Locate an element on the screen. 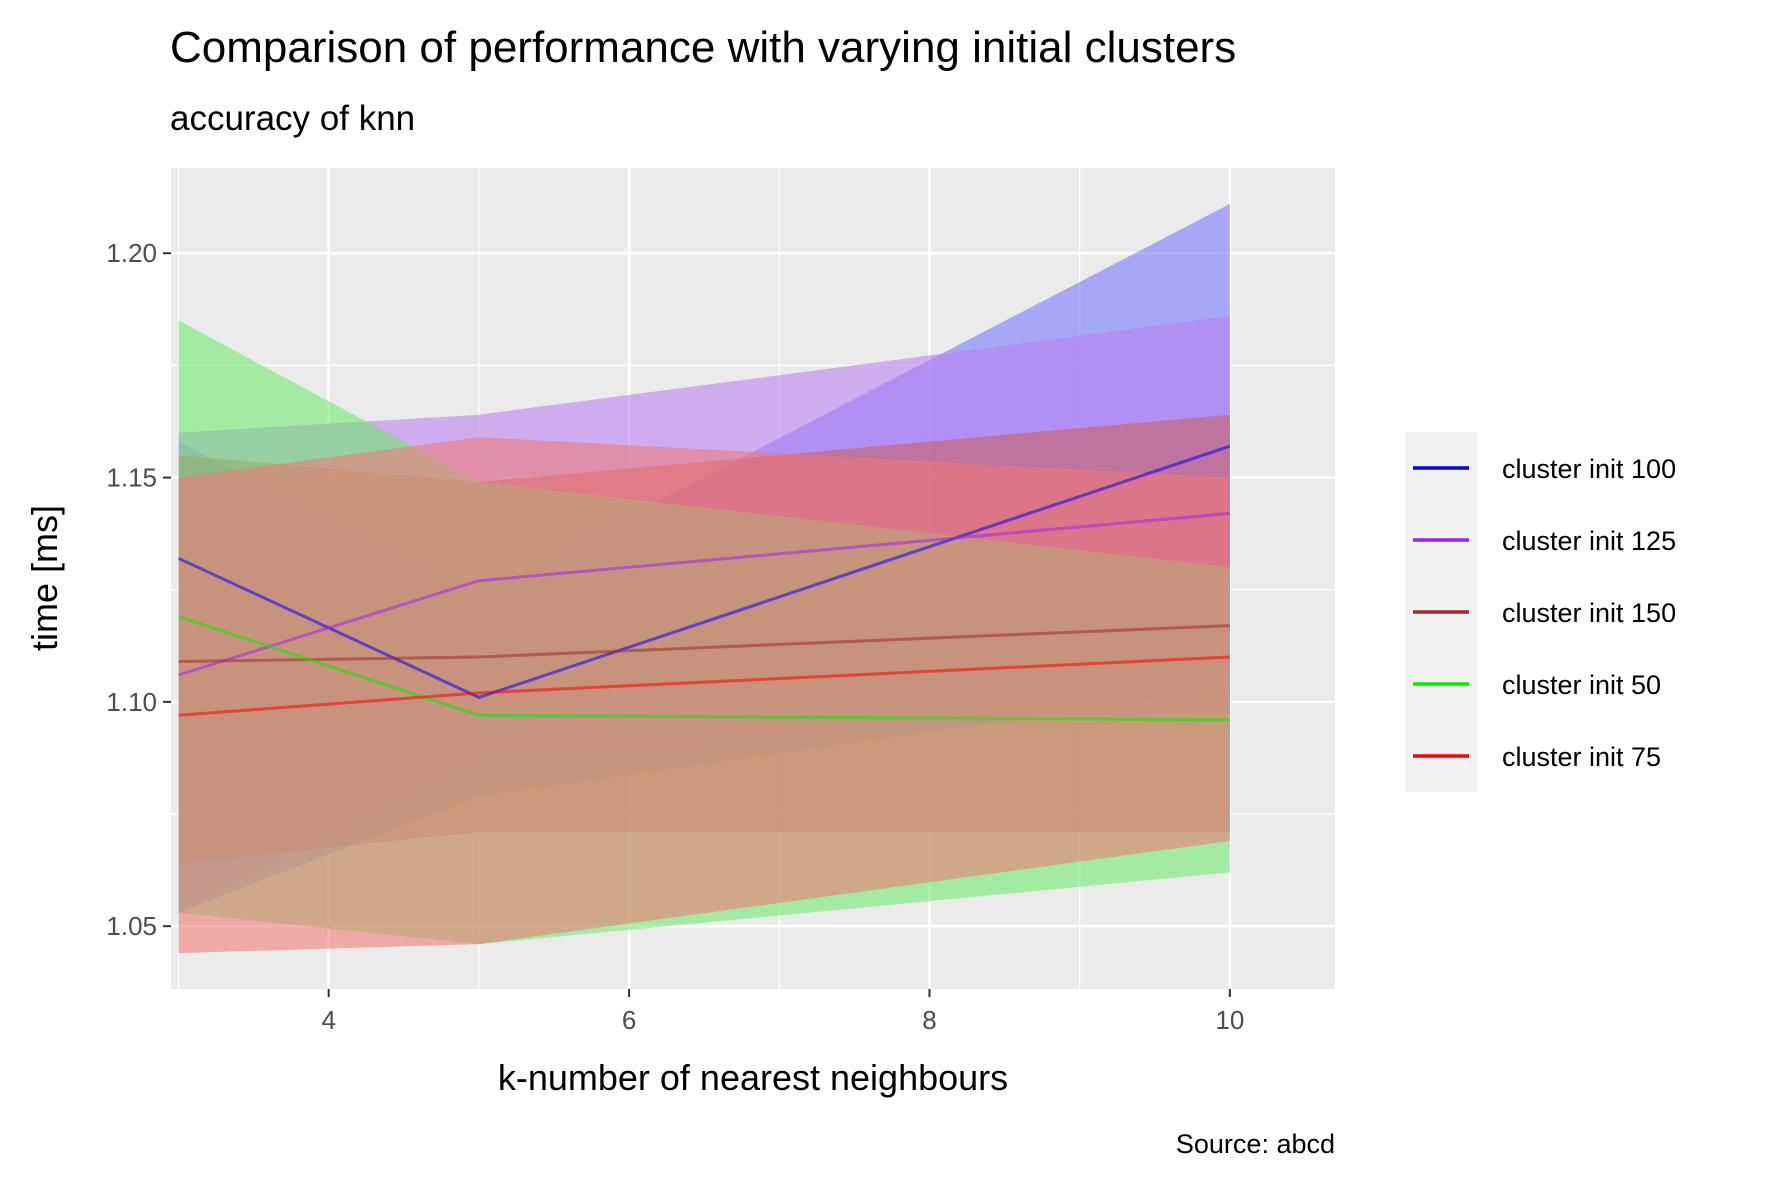 Image resolution: width=1771 pixels, height=1181 pixels. series-lines is located at coordinates (704, 583).